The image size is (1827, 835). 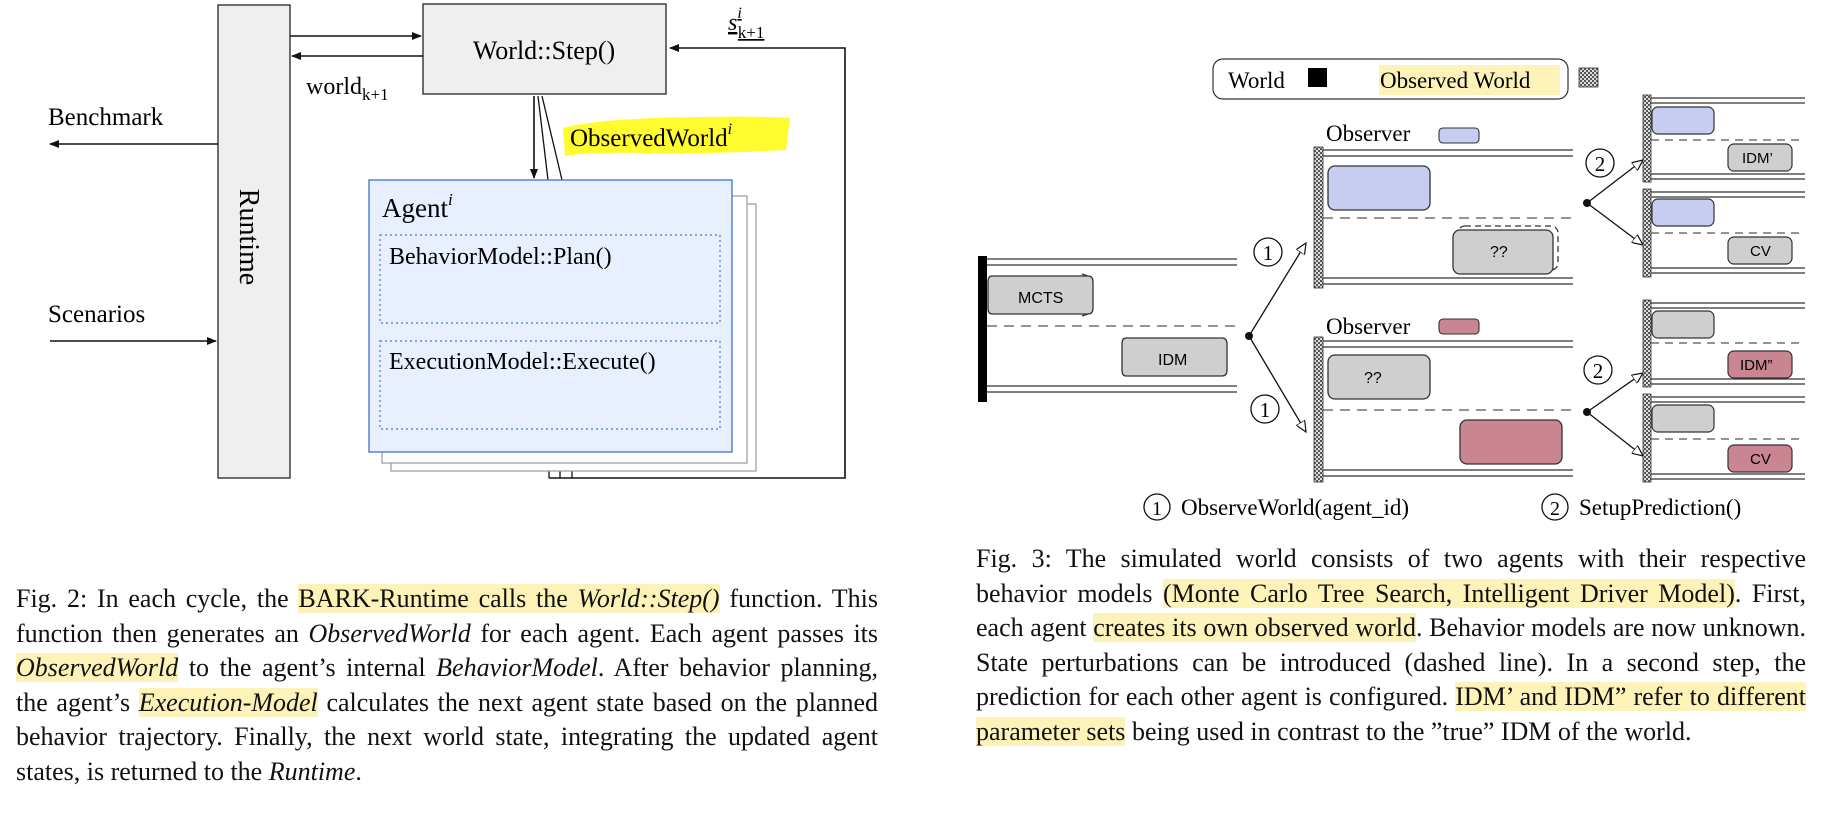 I want to click on cv-top-car, so click(x=1760, y=250).